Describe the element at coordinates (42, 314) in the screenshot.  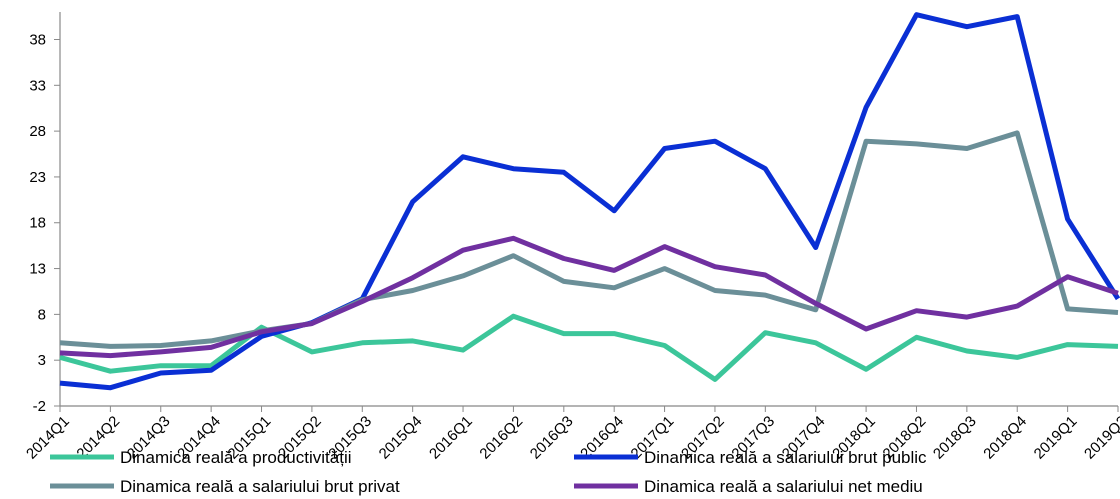
I see `y-tick-label: 8` at that location.